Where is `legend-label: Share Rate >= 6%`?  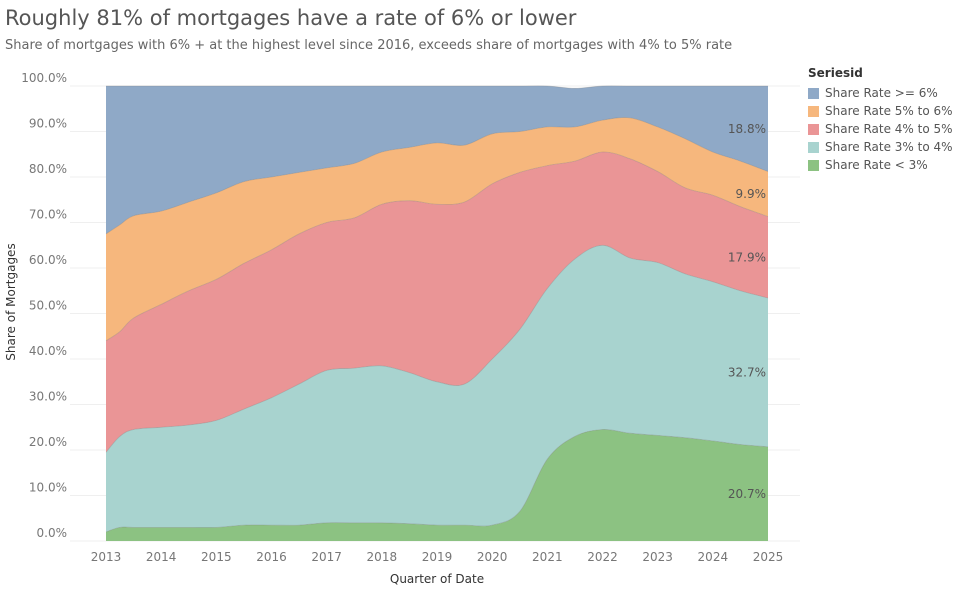 legend-label: Share Rate >= 6% is located at coordinates (881, 93).